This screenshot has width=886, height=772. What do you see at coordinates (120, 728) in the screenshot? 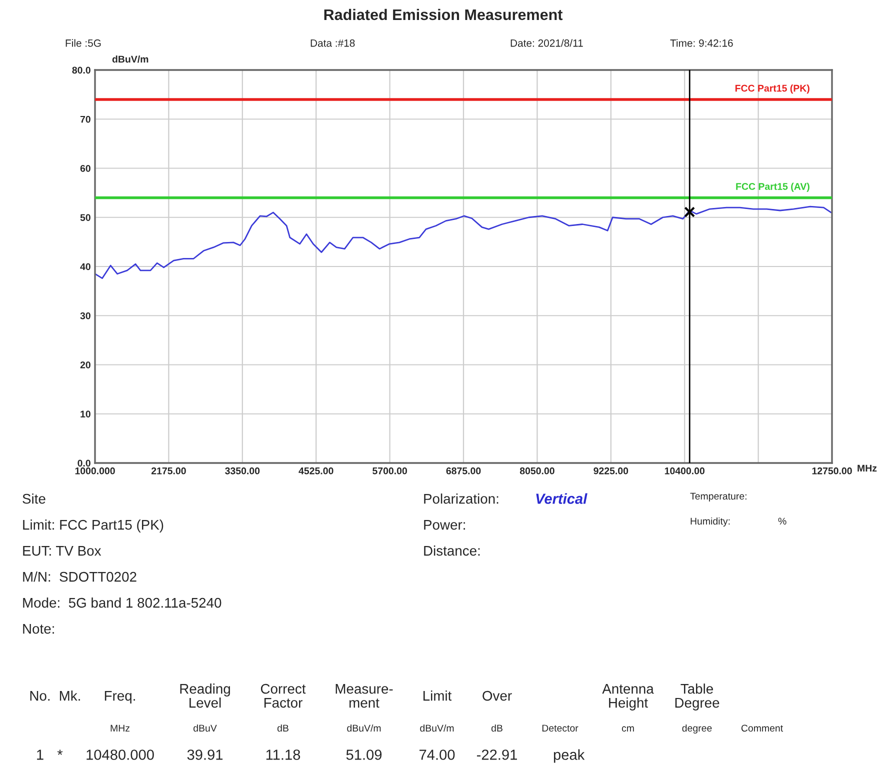
I see `text: MHz` at bounding box center [120, 728].